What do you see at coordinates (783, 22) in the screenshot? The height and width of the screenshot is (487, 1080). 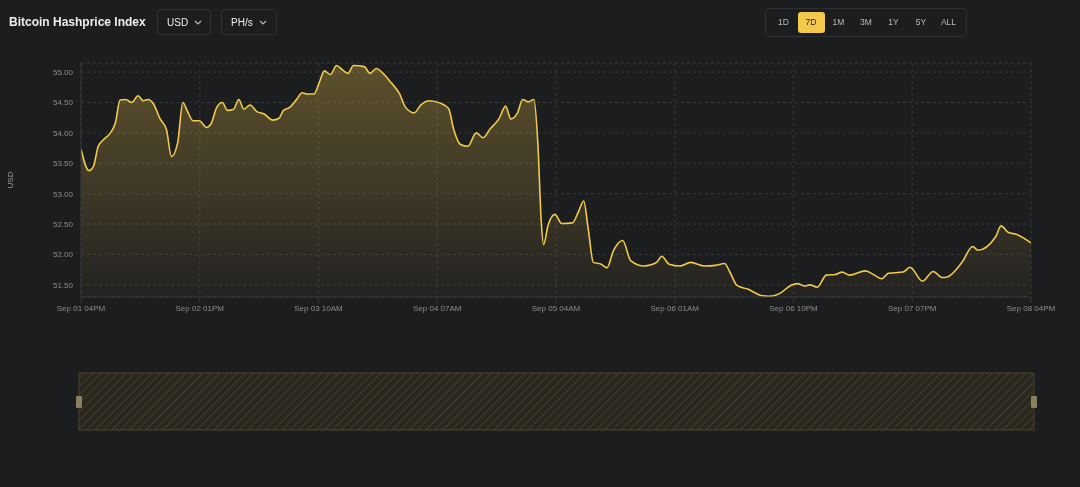 I see `text: 1D` at bounding box center [783, 22].